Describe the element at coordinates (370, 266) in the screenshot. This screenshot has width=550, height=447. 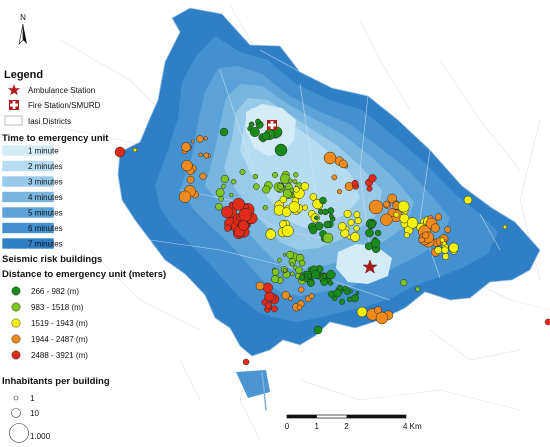
I see `ambulance-station-marker` at that location.